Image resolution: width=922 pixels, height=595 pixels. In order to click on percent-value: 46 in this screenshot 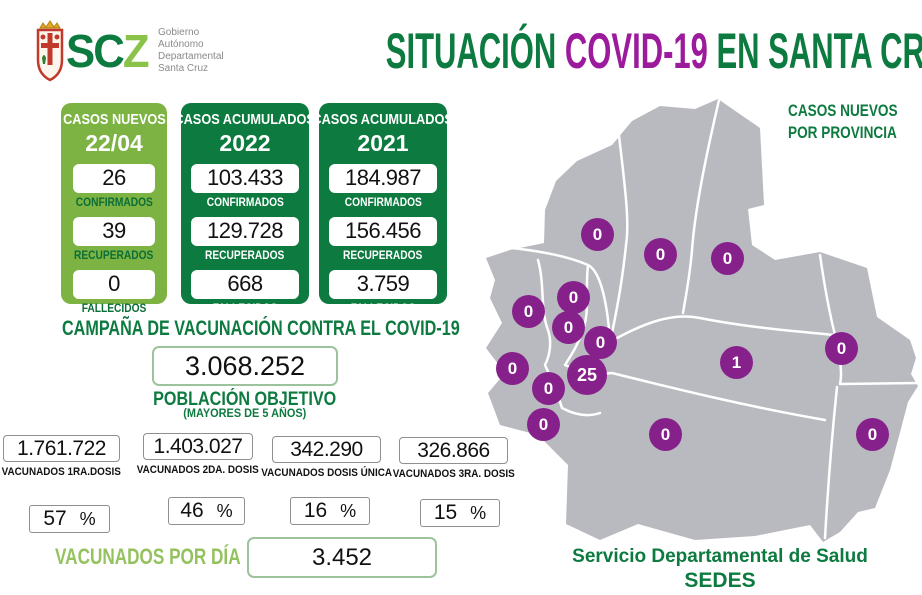, I will do `click(192, 510)`.